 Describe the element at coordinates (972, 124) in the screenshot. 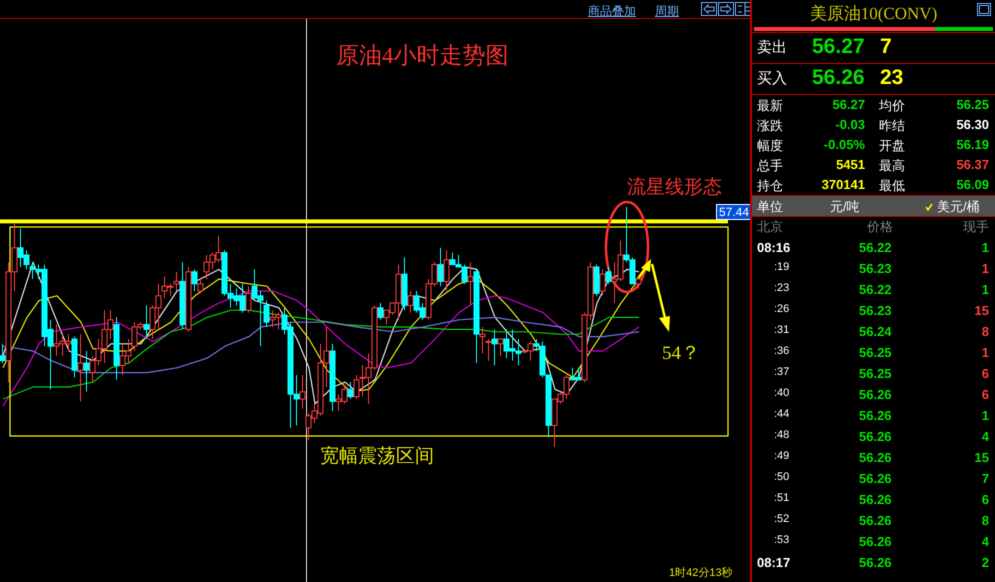

I see `text: 56.30` at that location.